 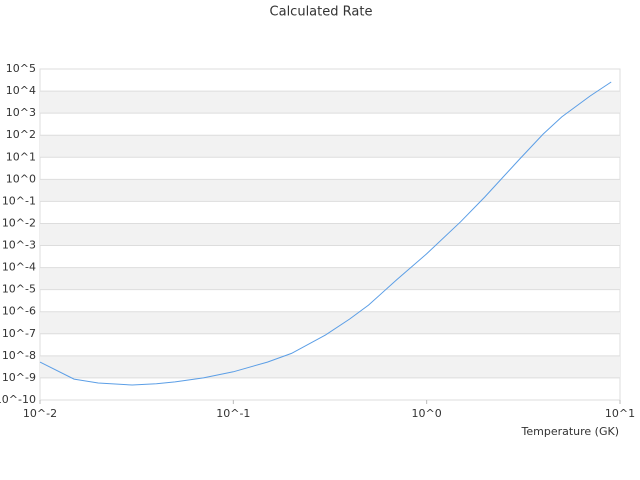 I want to click on x-tick-label: 10^-1, so click(x=233, y=413).